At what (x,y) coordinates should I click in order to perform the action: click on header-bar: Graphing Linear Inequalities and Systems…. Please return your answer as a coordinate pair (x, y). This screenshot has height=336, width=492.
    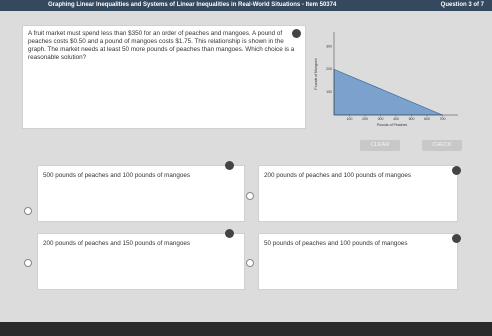
    Looking at the image, I should click on (246, 5).